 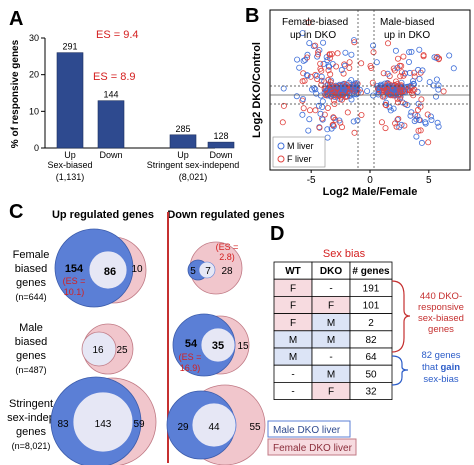 I want to click on venn-count-male-down-overlap: 35, so click(x=218, y=346).